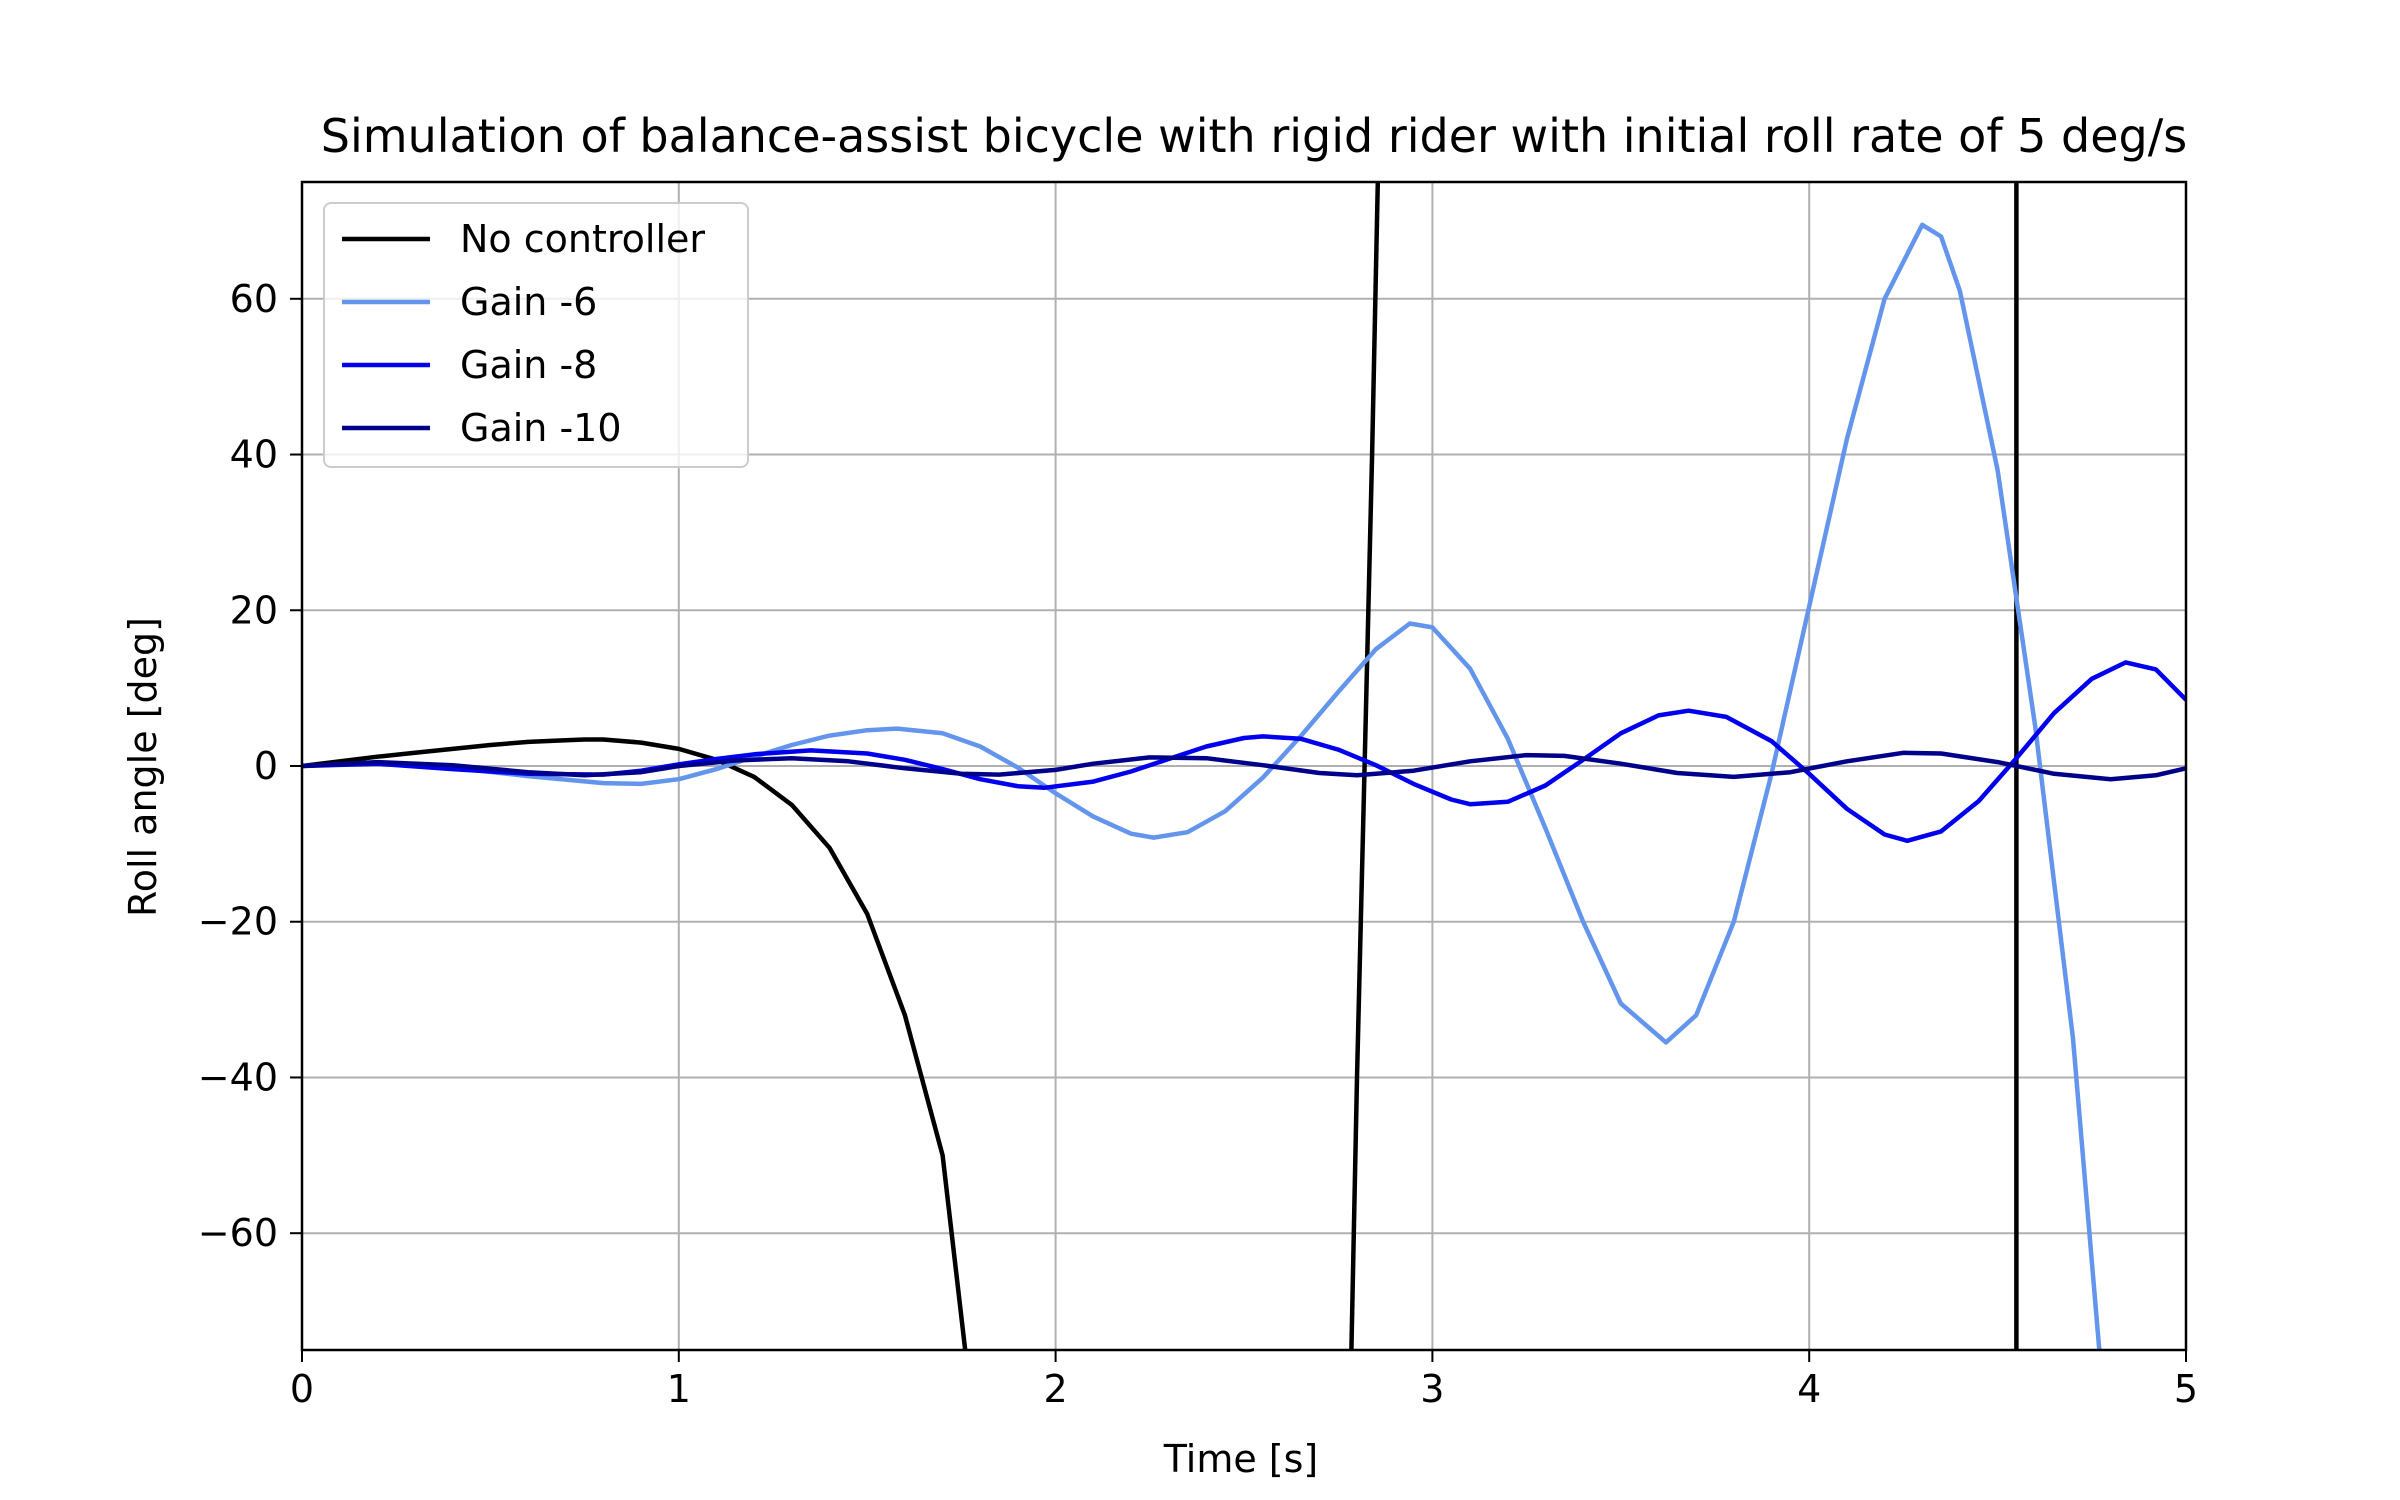 Image resolution: width=2400 pixels, height=1500 pixels. Describe the element at coordinates (582, 239) in the screenshot. I see `legend-label: No controller` at that location.